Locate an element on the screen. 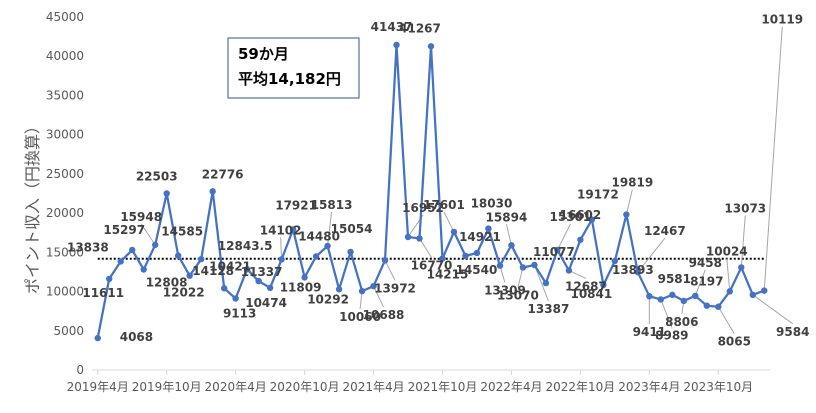  y-tick-label: 10000 is located at coordinates (65, 292).